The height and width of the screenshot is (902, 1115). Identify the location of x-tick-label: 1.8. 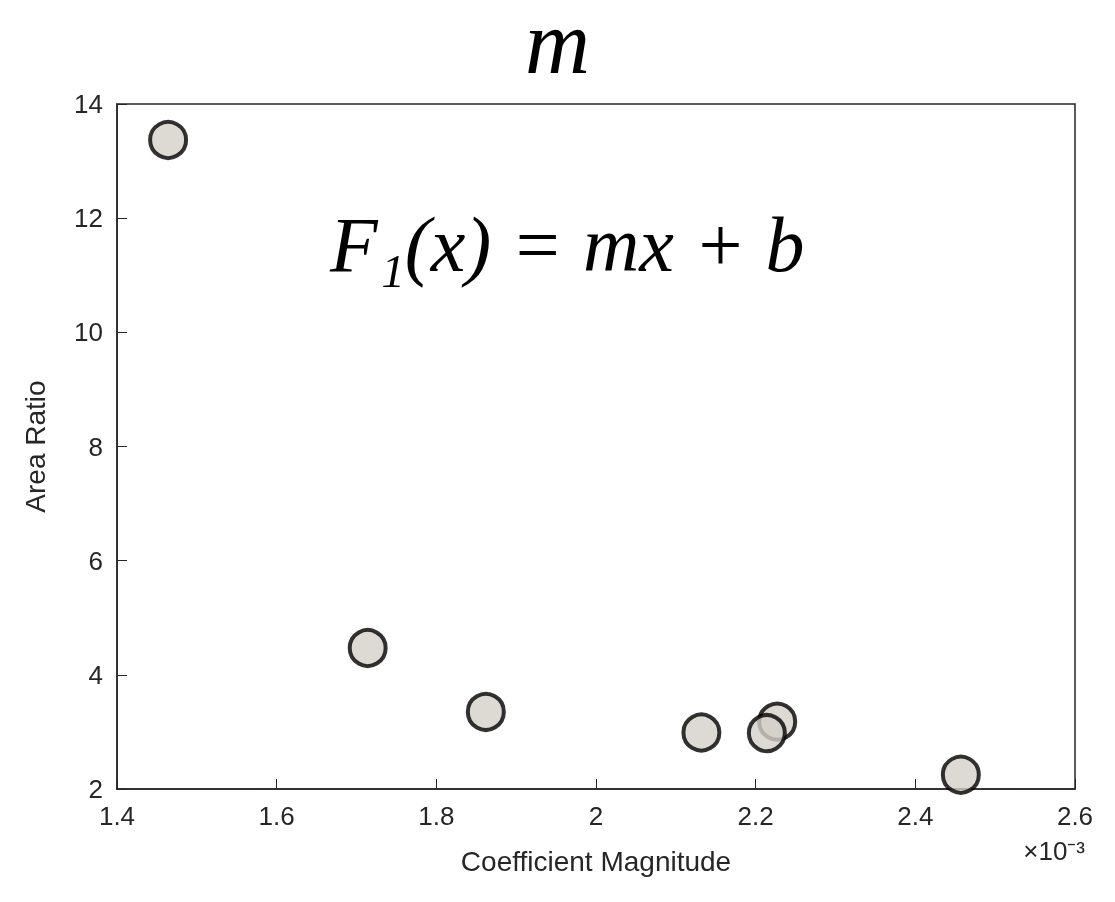
(436, 816).